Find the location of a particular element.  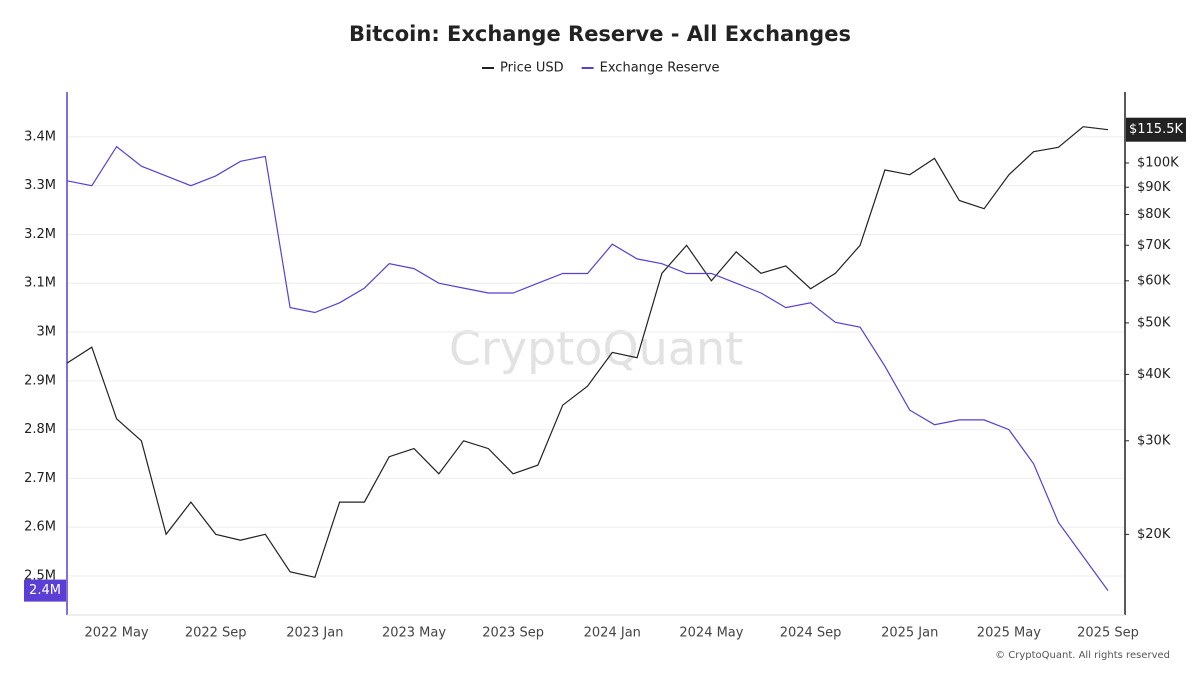

y-tick-label: 2.9M is located at coordinates (40, 380).